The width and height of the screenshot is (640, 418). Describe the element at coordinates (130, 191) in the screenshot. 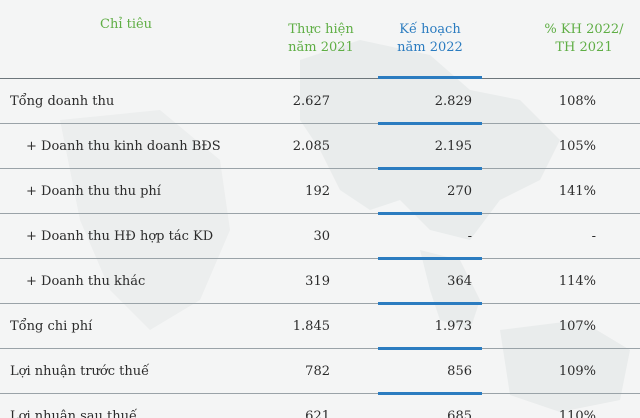

I see `row-label: + Doanh thu thu phí` at that location.